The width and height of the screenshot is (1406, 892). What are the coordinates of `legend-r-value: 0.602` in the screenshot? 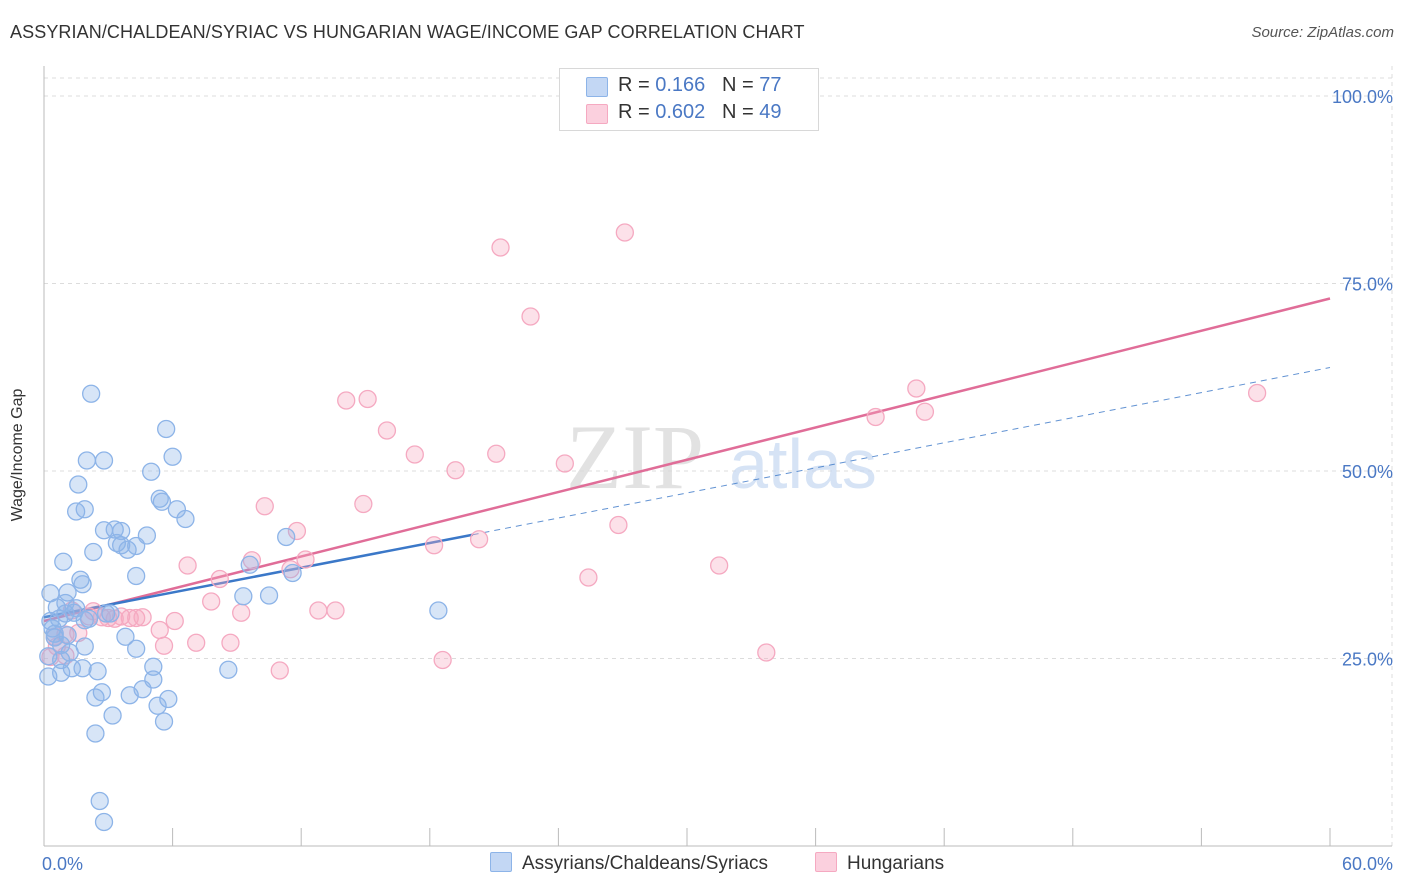 It's located at (680, 112).